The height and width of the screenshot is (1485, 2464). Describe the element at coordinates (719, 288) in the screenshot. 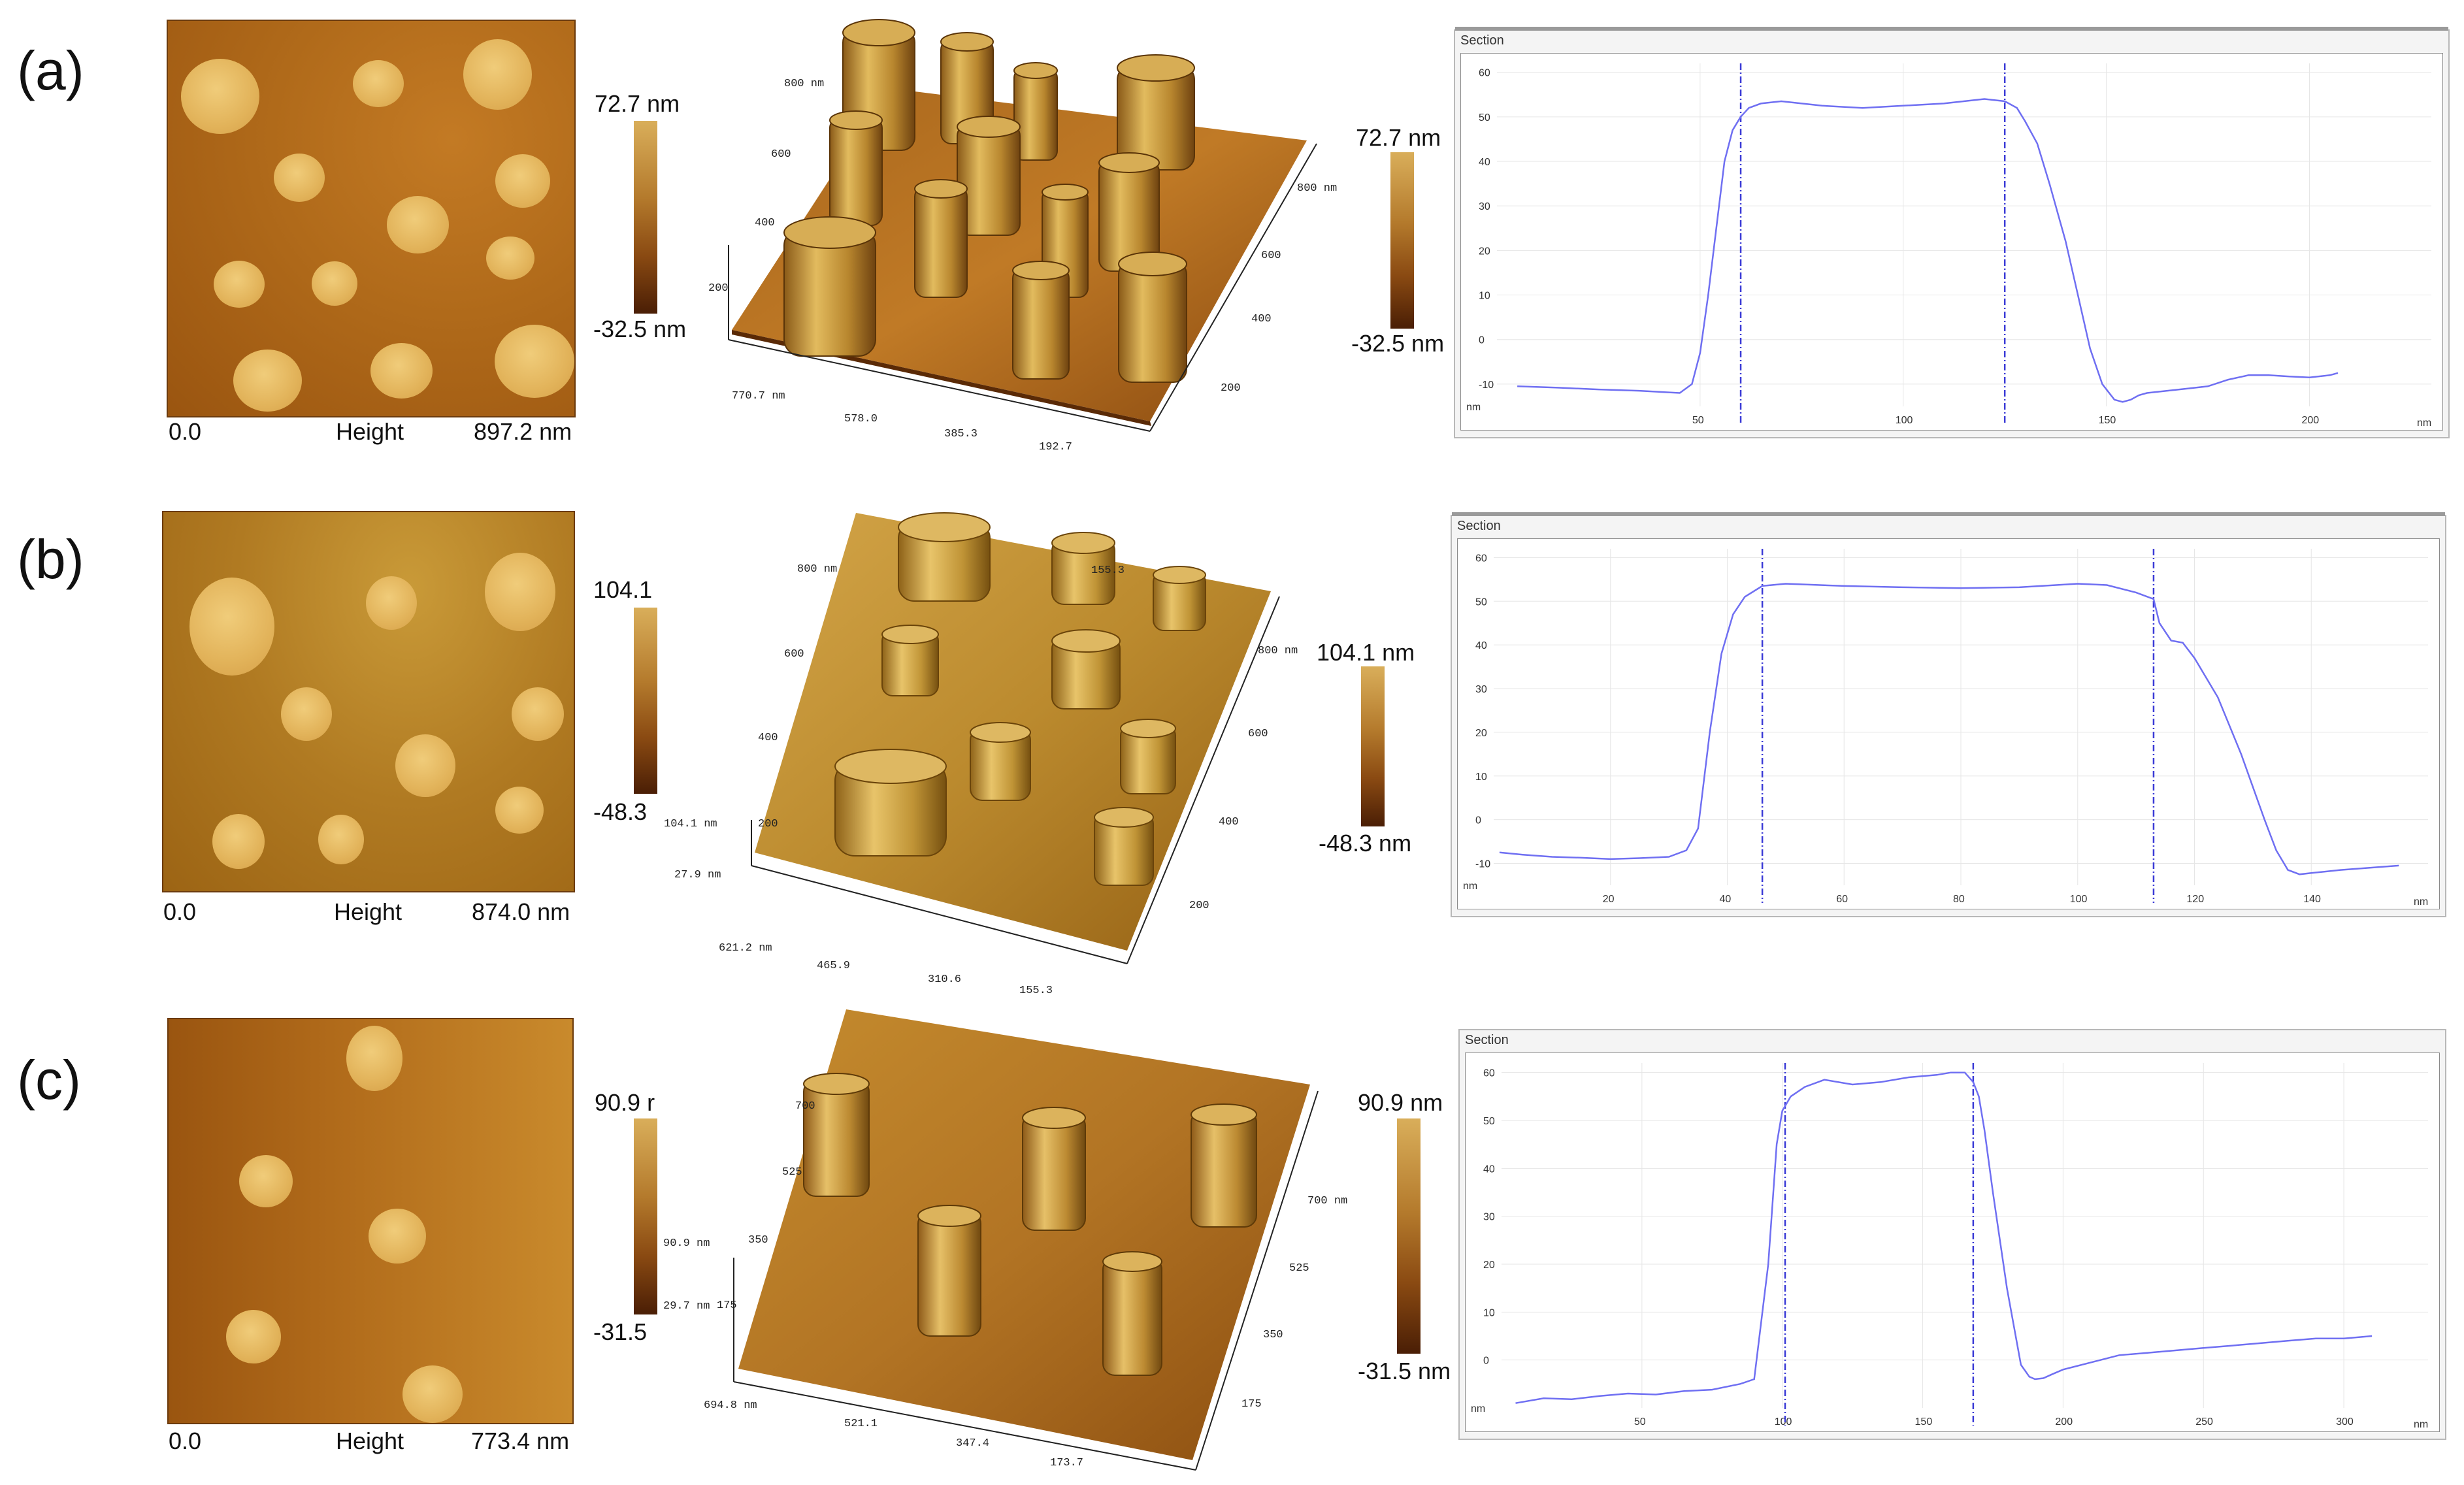

I see `3d-y-tick-a-3: 200` at that location.